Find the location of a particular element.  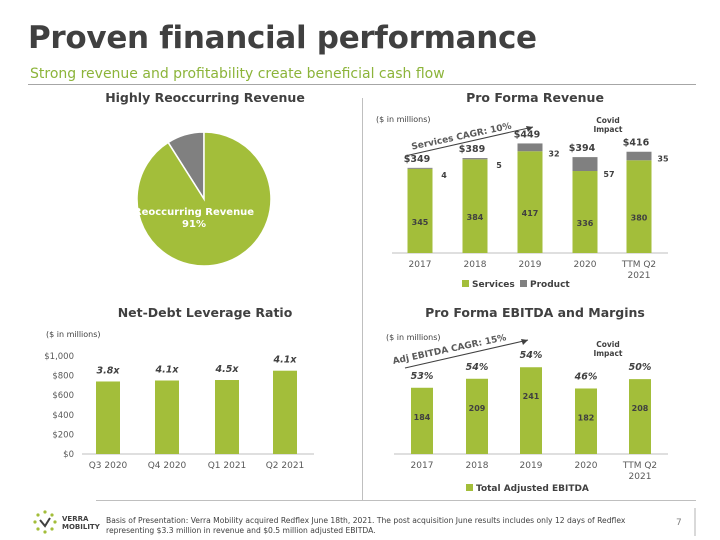

ebitda-value-label: 208 is located at coordinates (640, 408).